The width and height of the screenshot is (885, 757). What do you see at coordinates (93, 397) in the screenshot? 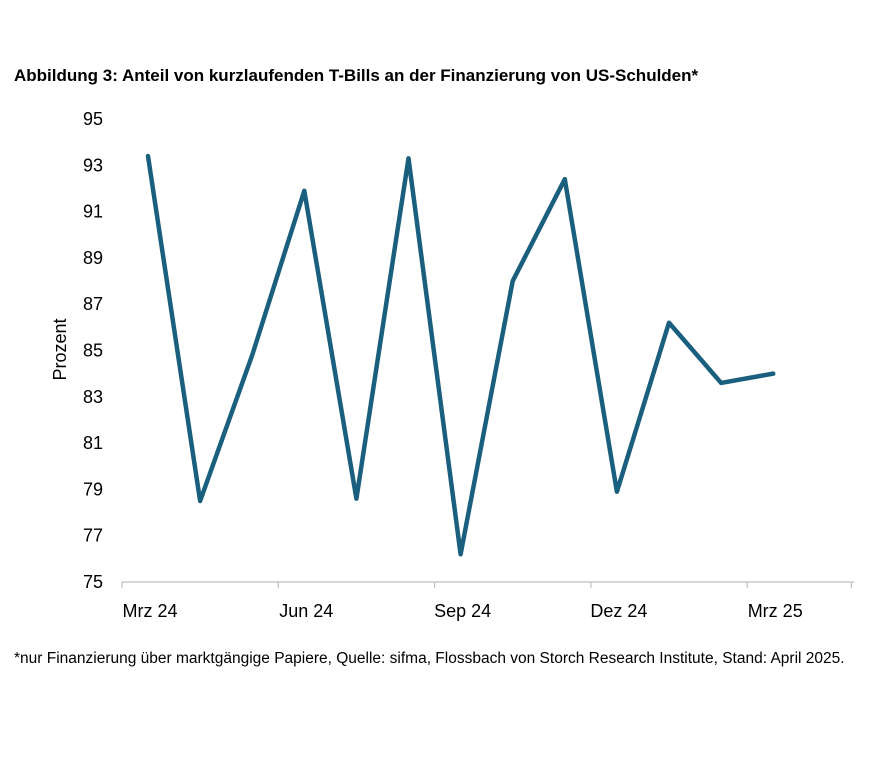
I see `y-tick-label: 83` at bounding box center [93, 397].